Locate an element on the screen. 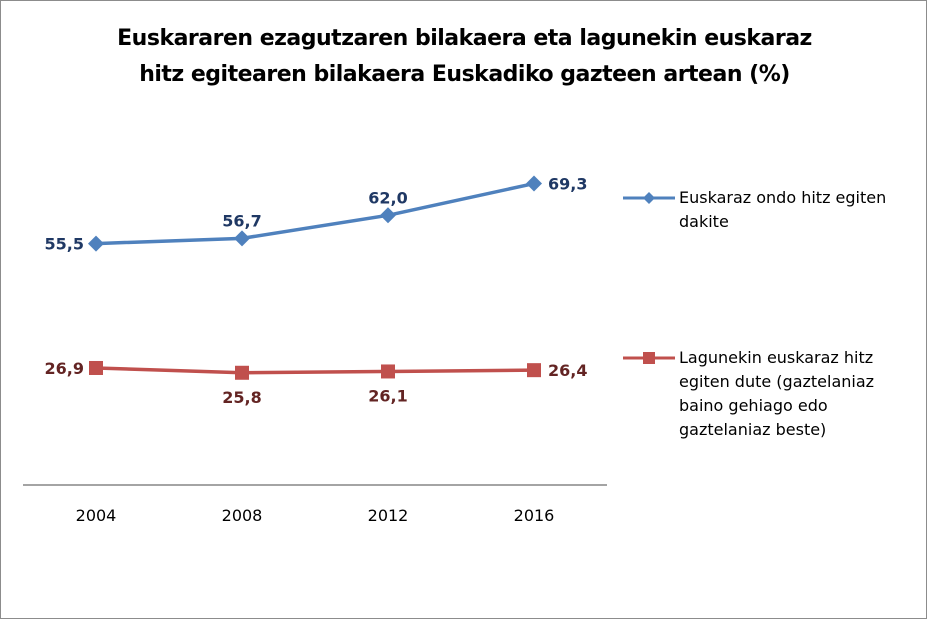 This screenshot has width=927, height=619. legend-label-line: egiten dute (gaztelaniaz is located at coordinates (777, 381).